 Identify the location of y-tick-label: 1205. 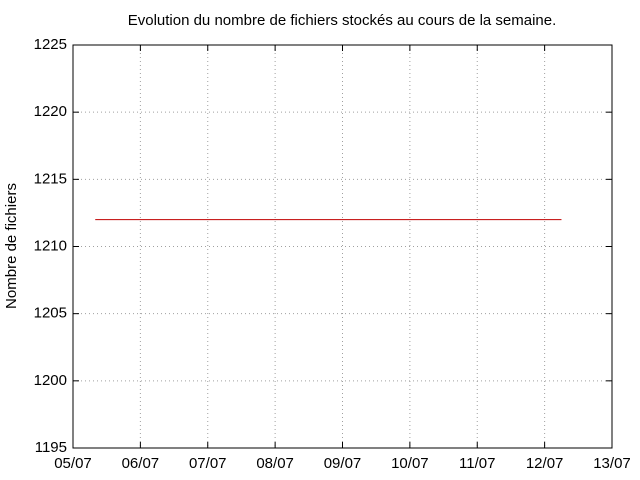
(50, 313).